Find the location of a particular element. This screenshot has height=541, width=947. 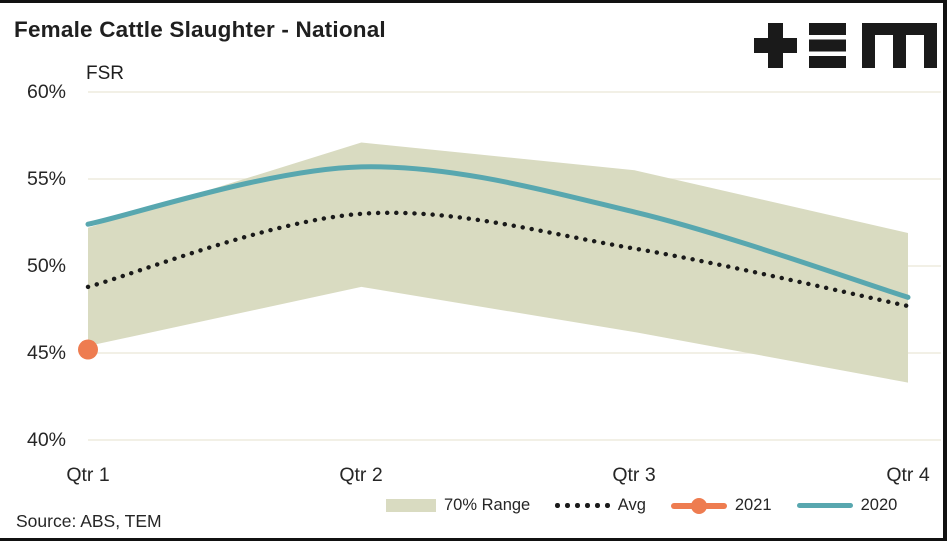

y-tick-55: 55% is located at coordinates (46, 179).